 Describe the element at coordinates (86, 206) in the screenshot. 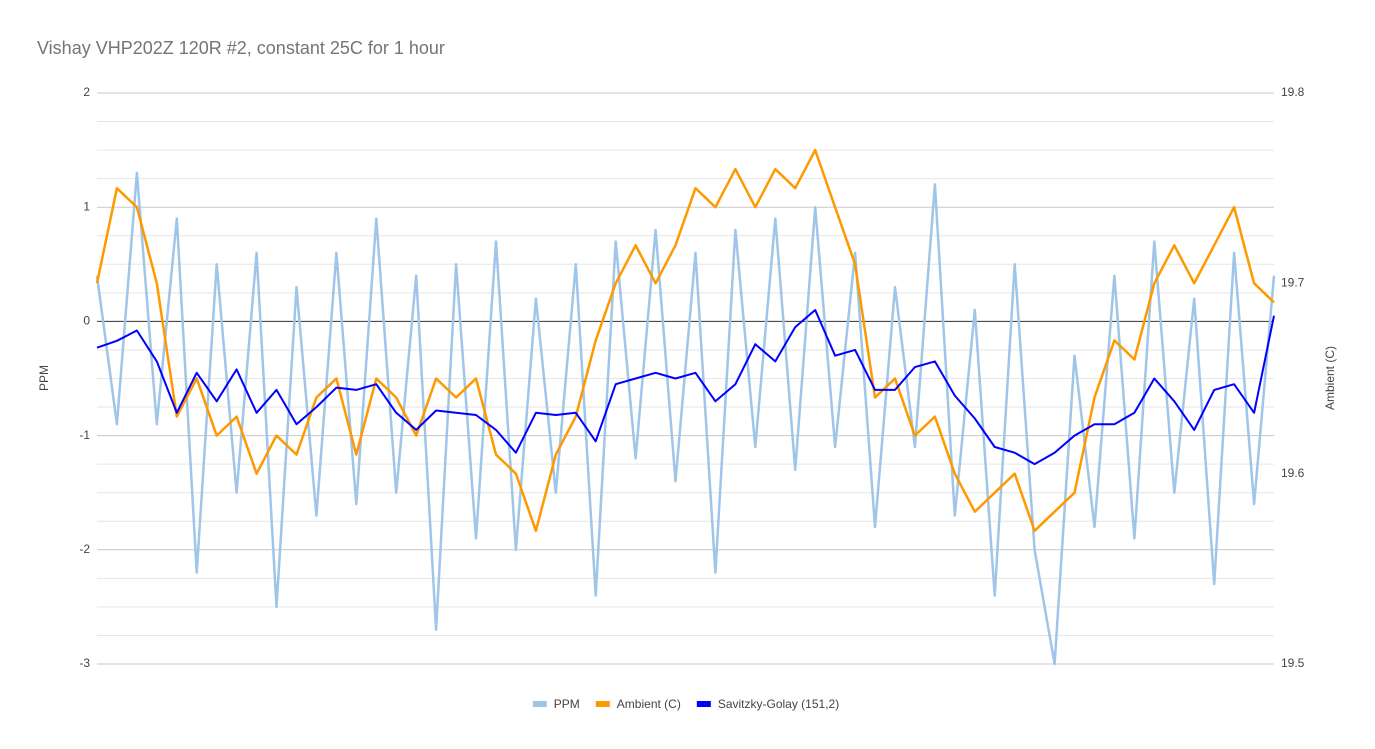

I see `y-tick-label: 1` at that location.